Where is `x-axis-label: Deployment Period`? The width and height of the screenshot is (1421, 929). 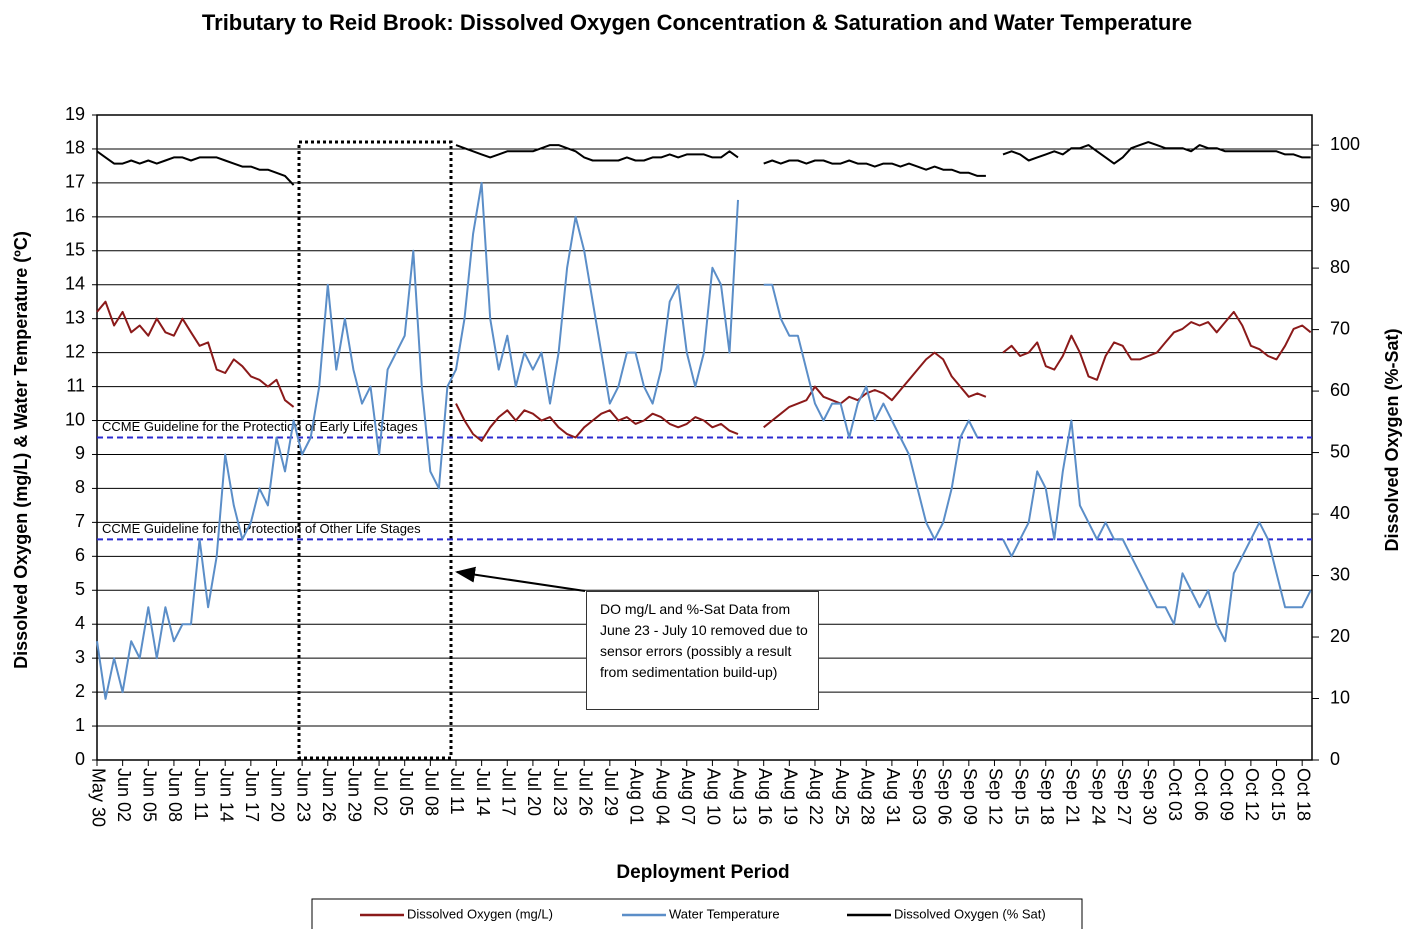
x-axis-label: Deployment Period is located at coordinates (702, 872).